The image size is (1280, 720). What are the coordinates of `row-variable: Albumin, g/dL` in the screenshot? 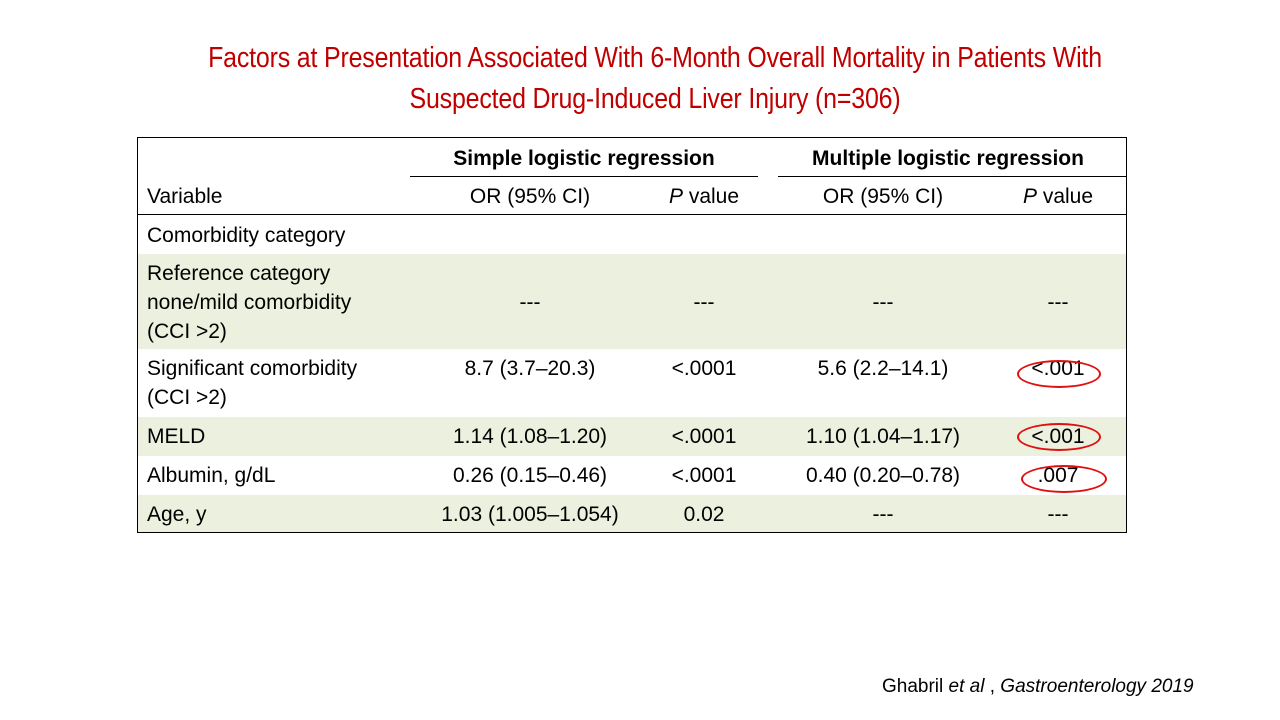 It's located at (211, 475).